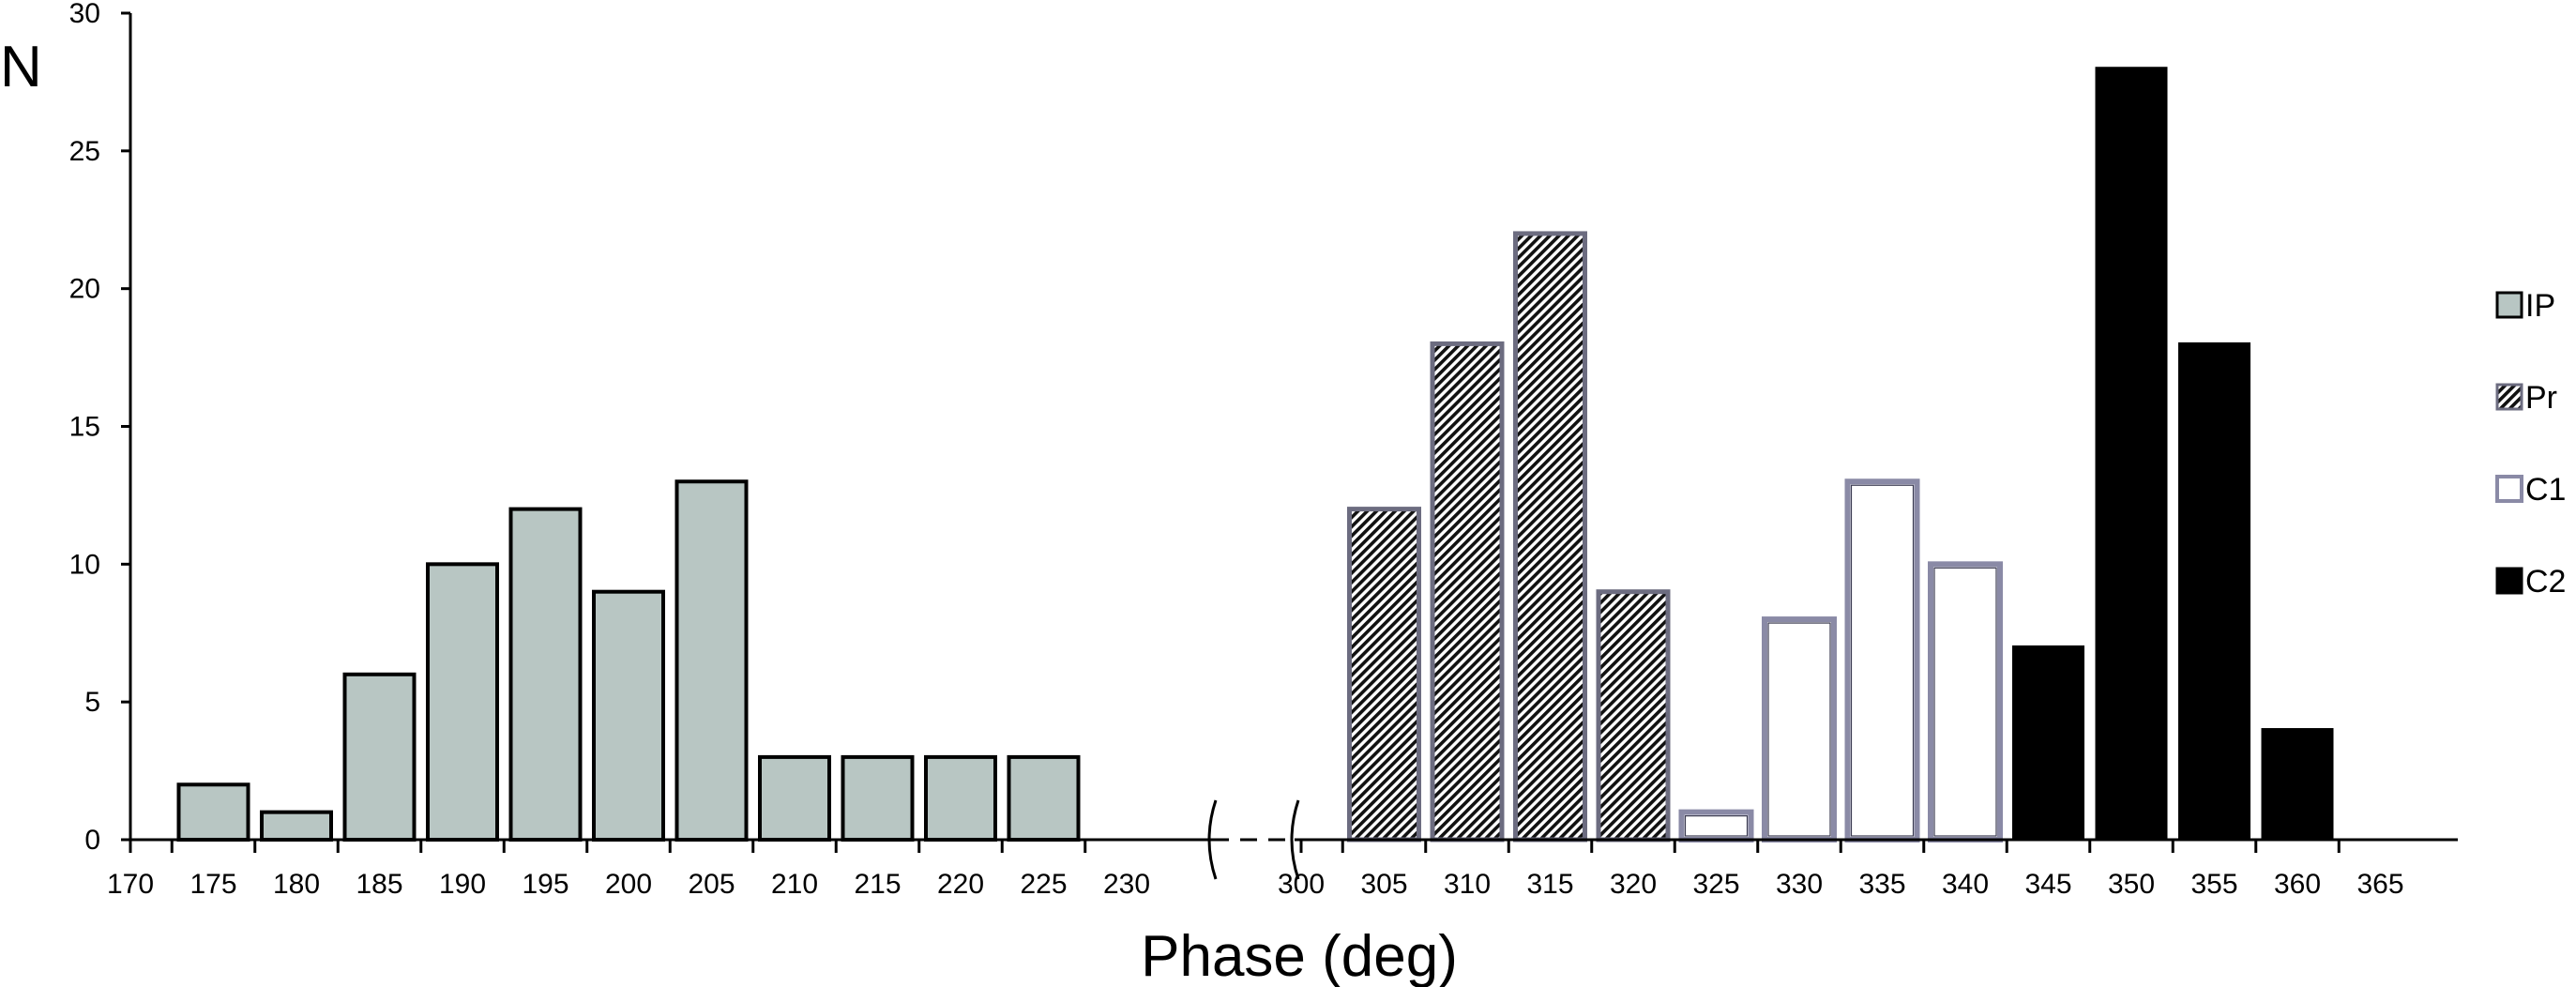  I want to click on x-tick-label: 340, so click(1965, 885).